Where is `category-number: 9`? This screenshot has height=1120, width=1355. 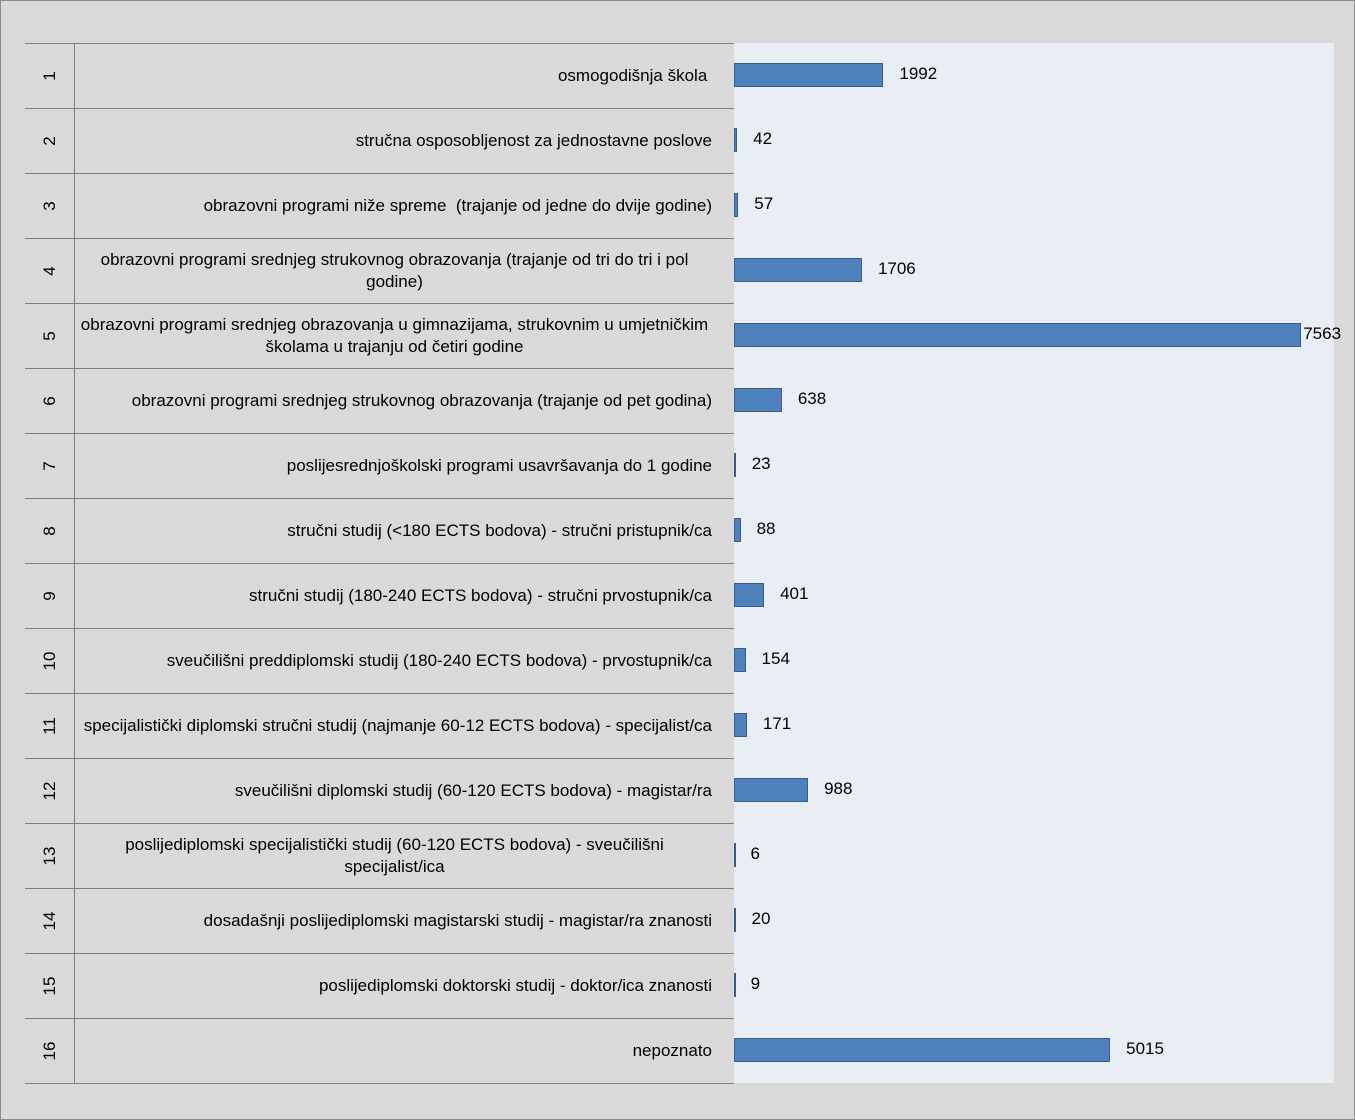 category-number: 9 is located at coordinates (49, 596).